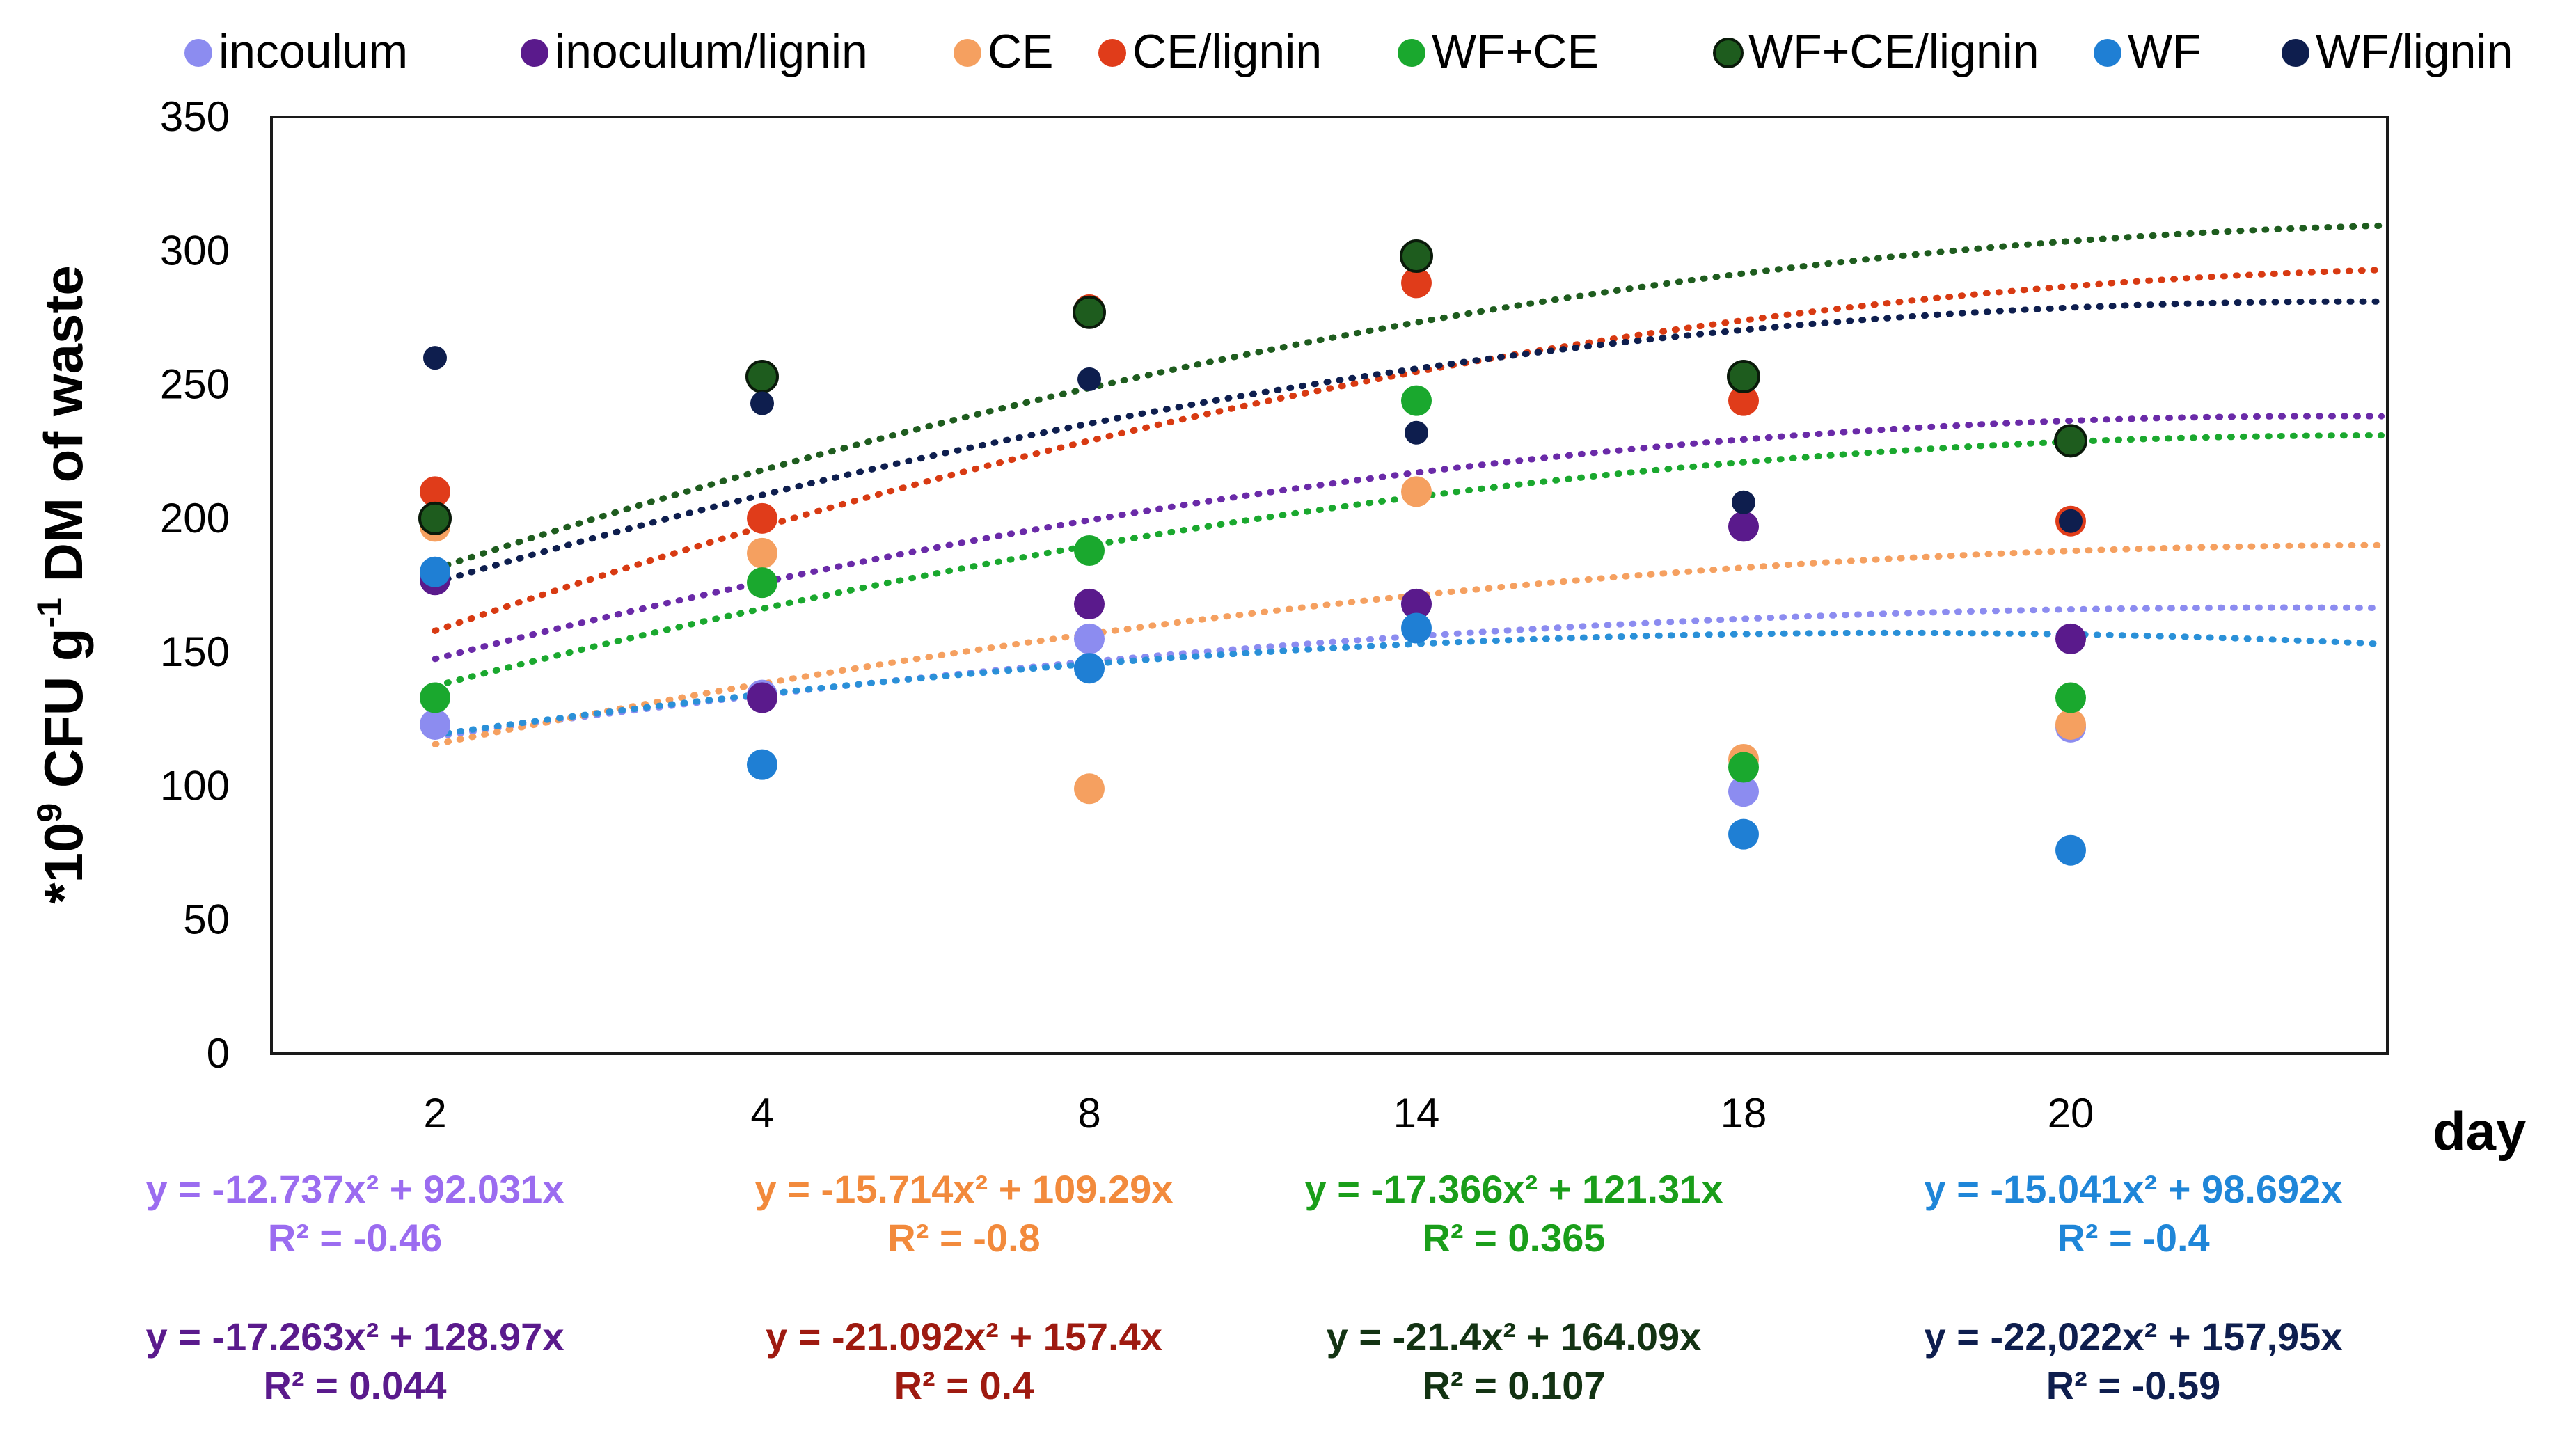 Image resolution: width=2576 pixels, height=1433 pixels. Describe the element at coordinates (2479, 1131) in the screenshot. I see `x-axis-title: day` at that location.